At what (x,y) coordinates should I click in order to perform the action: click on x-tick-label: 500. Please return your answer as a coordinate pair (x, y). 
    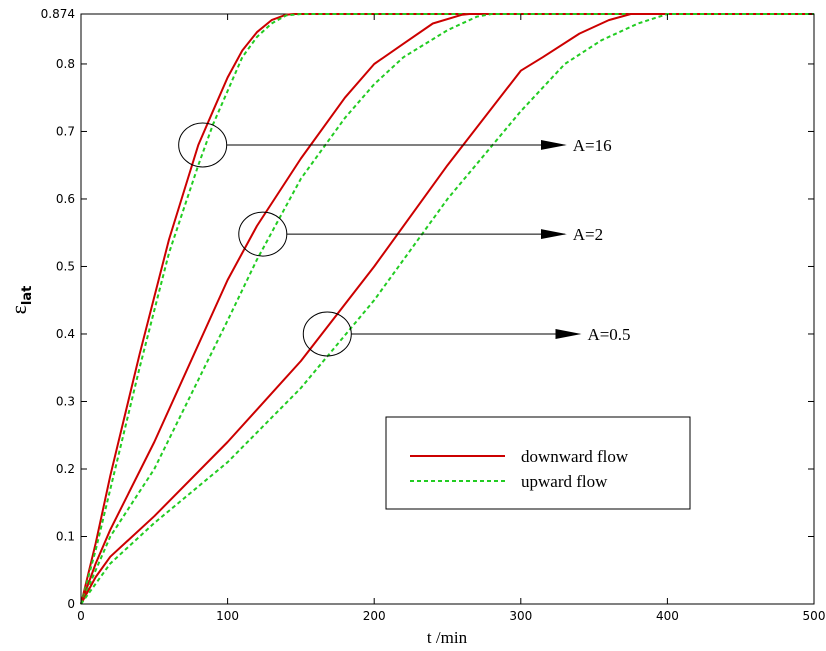
    Looking at the image, I should click on (814, 616).